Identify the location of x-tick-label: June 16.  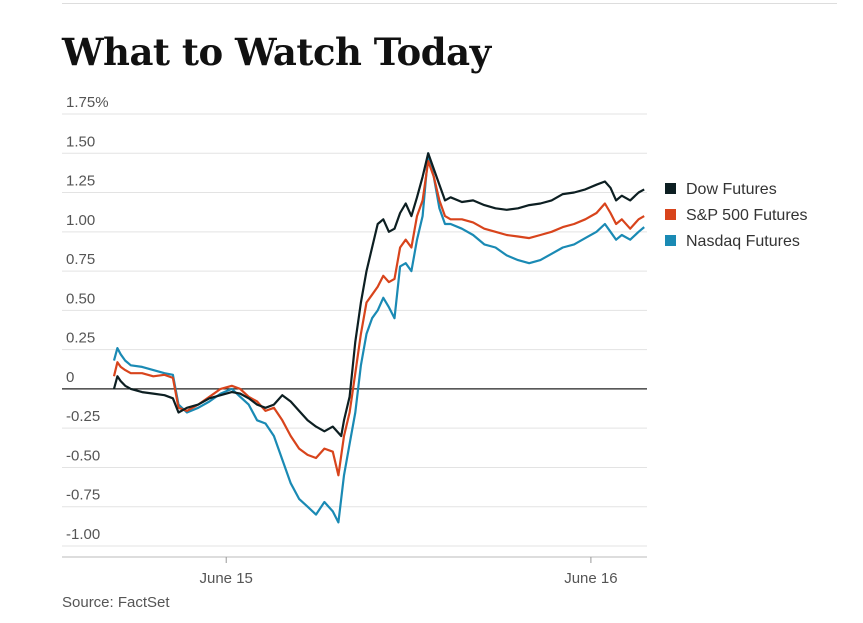
(590, 578).